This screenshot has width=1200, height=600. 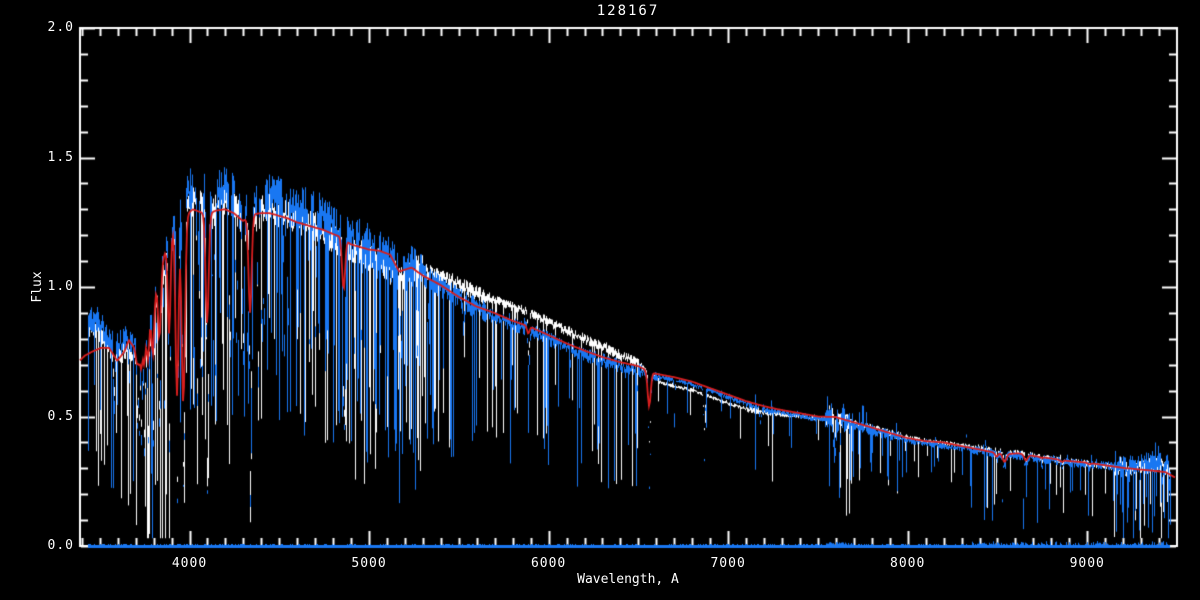 I want to click on x-tick-label: 5000, so click(x=369, y=563).